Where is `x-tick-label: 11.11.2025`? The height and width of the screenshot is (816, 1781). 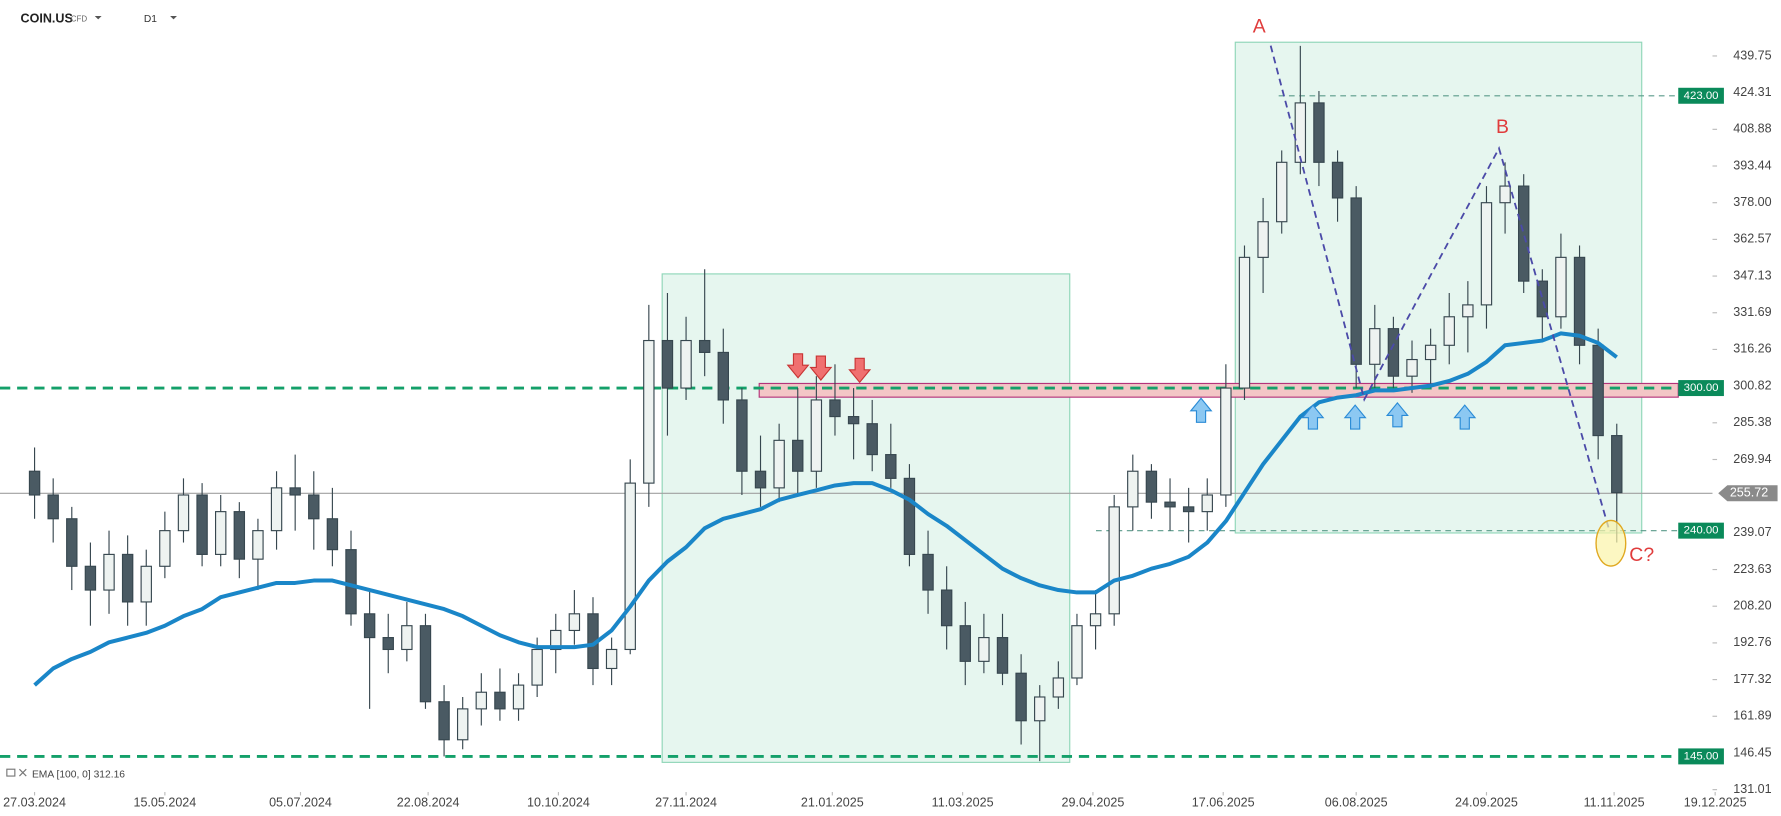
x-tick-label: 11.11.2025 is located at coordinates (1614, 803).